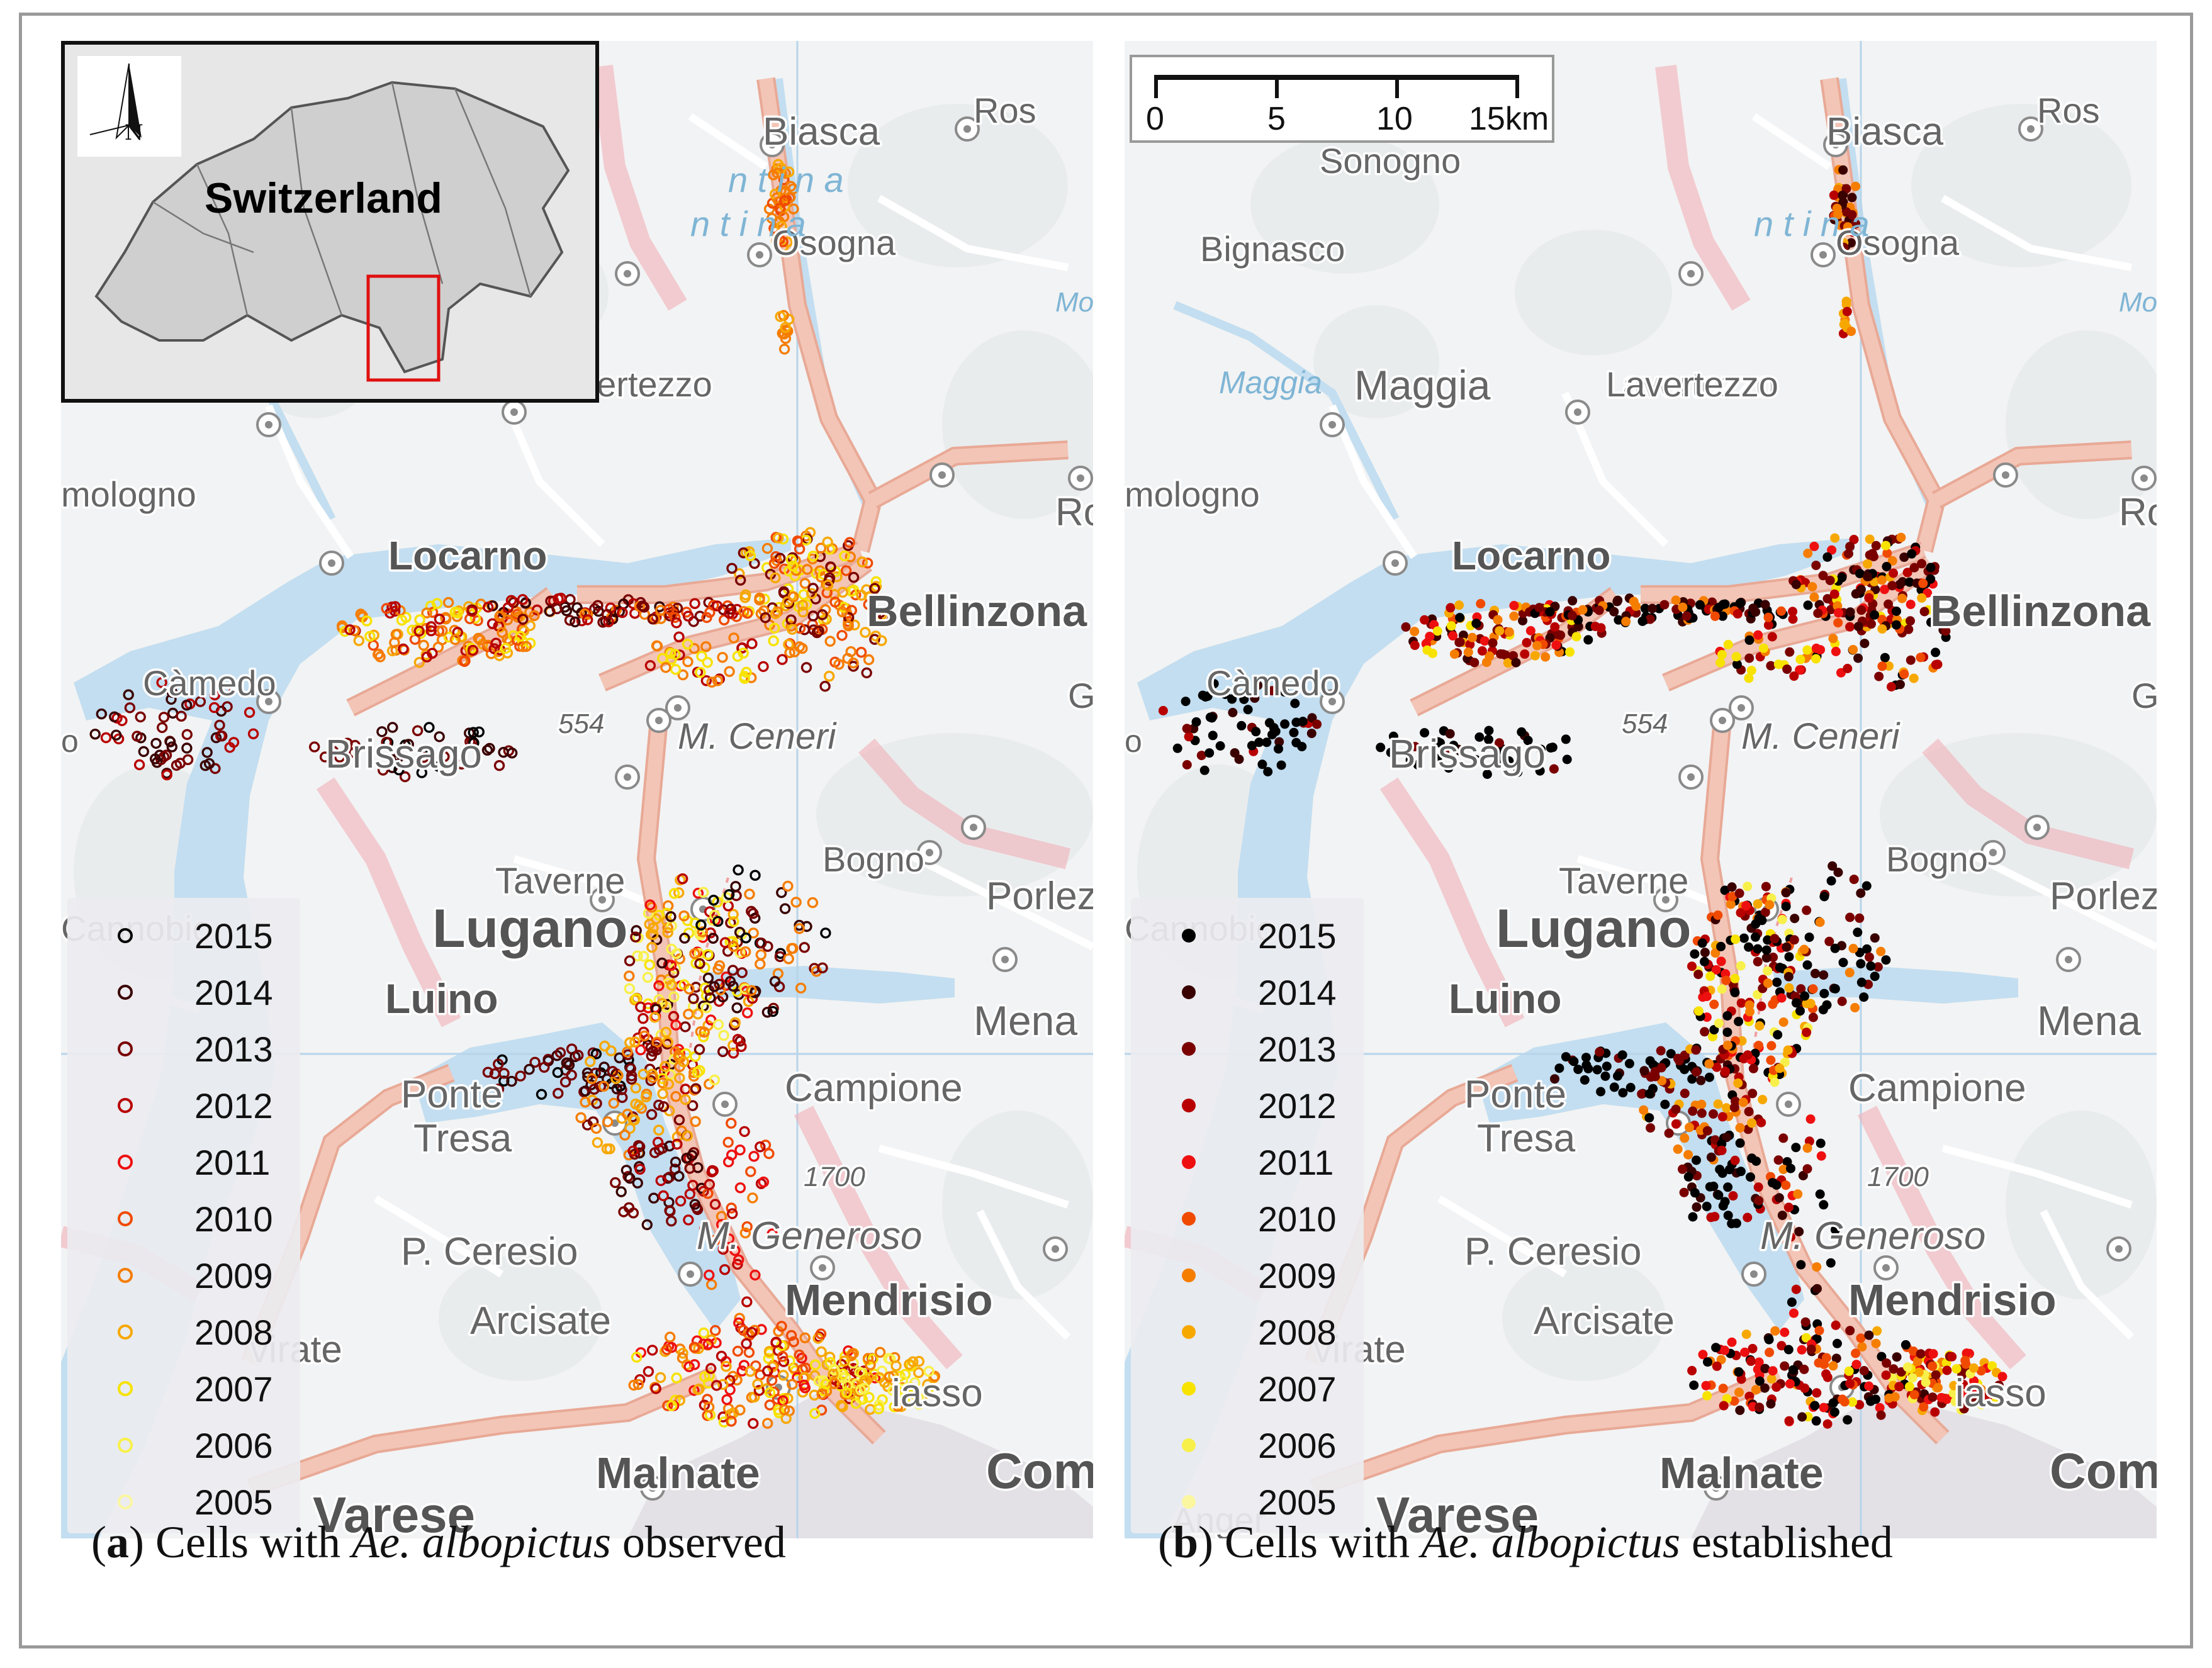  Describe the element at coordinates (1133, 741) in the screenshot. I see `place-label-elev-o: o` at that location.